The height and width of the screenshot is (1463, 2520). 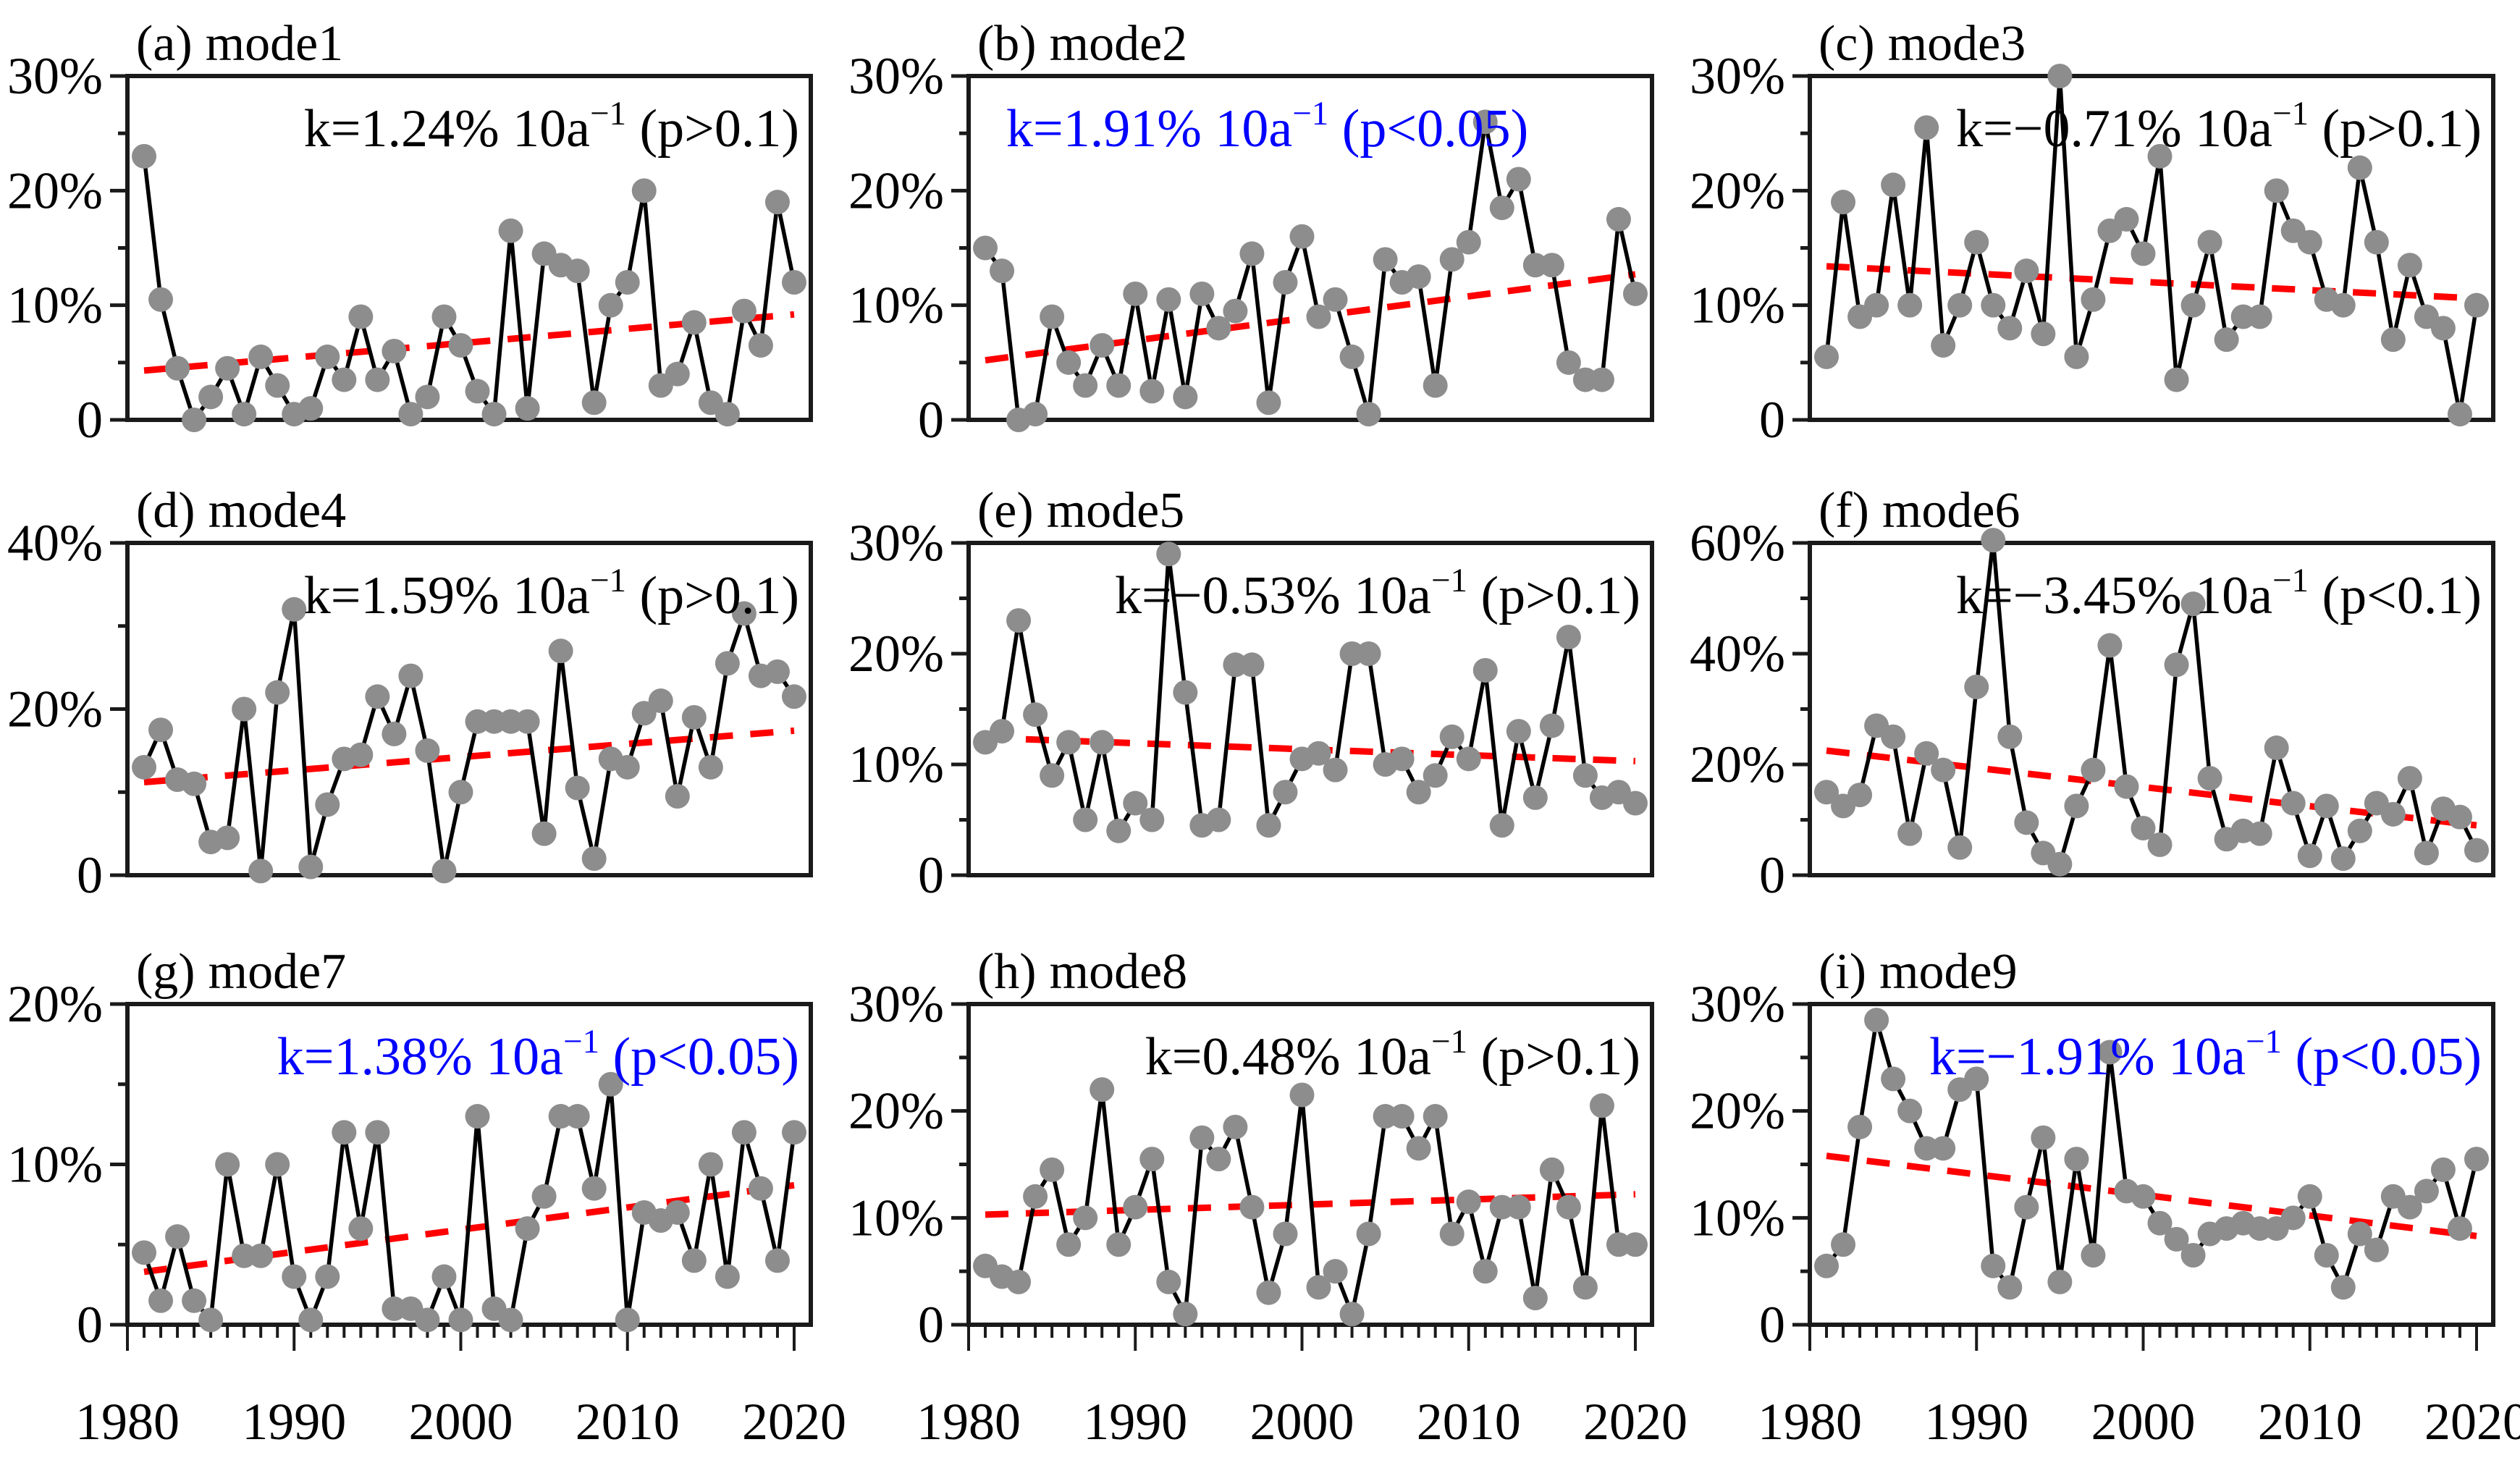 What do you see at coordinates (447, 595) in the screenshot?
I see `annotation-k-text: k=1.59% 10a` at bounding box center [447, 595].